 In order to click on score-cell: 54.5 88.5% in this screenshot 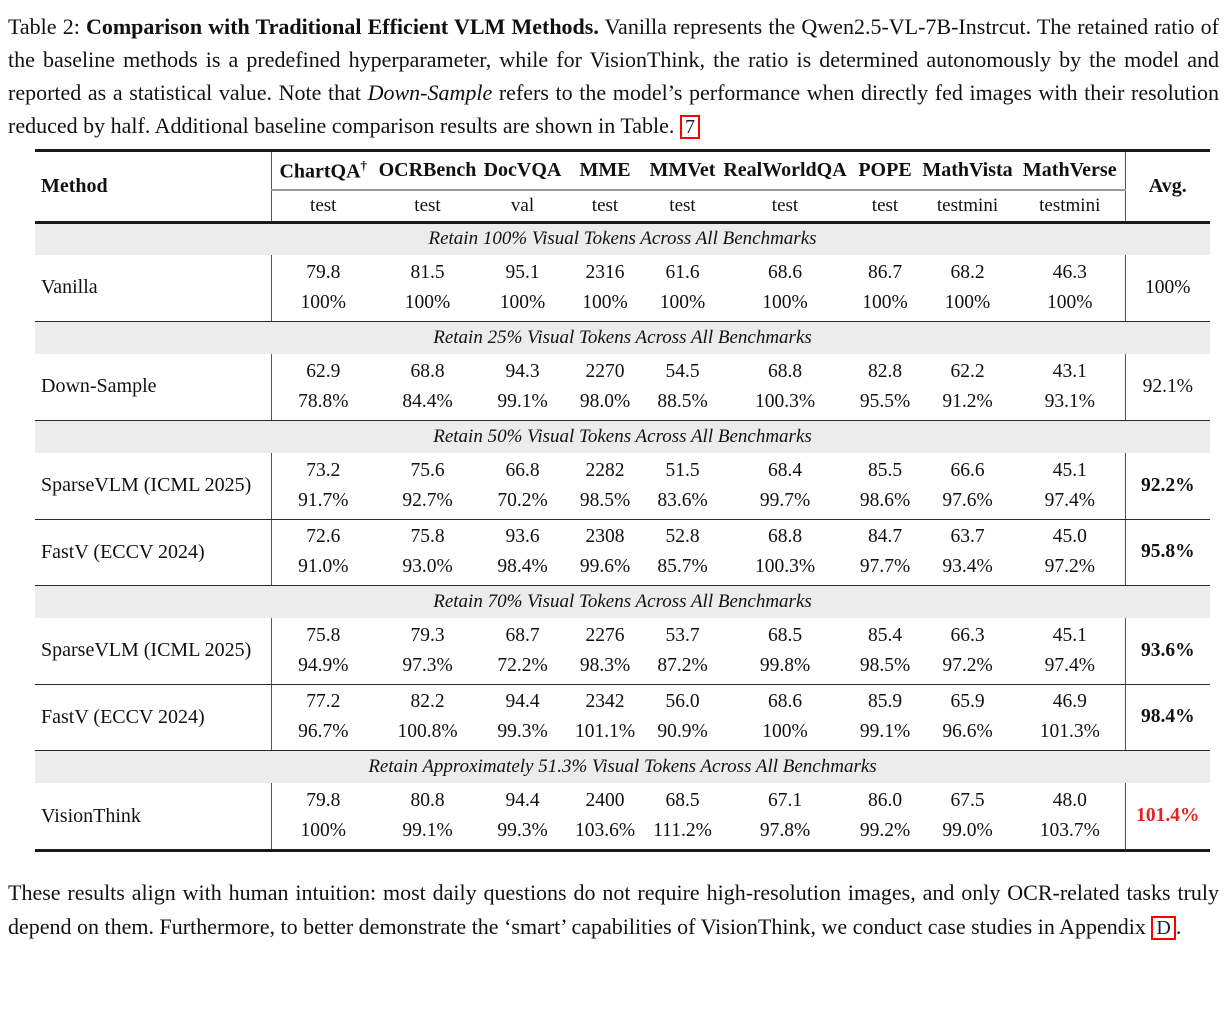, I will do `click(682, 387)`.